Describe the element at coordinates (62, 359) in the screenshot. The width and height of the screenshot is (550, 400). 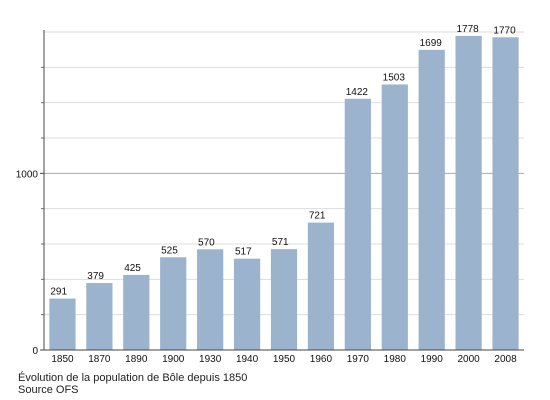
I see `x-tick-label-1850: 1850` at that location.